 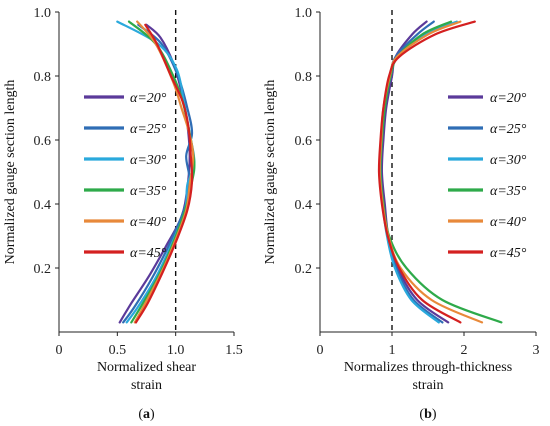 What do you see at coordinates (536, 350) in the screenshot?
I see `x-tick-label: 3` at bounding box center [536, 350].